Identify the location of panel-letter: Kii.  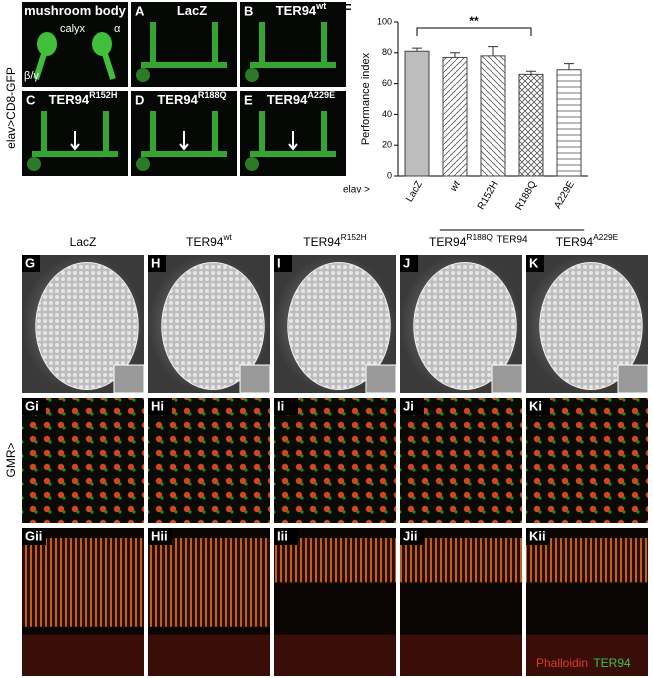
(537, 535).